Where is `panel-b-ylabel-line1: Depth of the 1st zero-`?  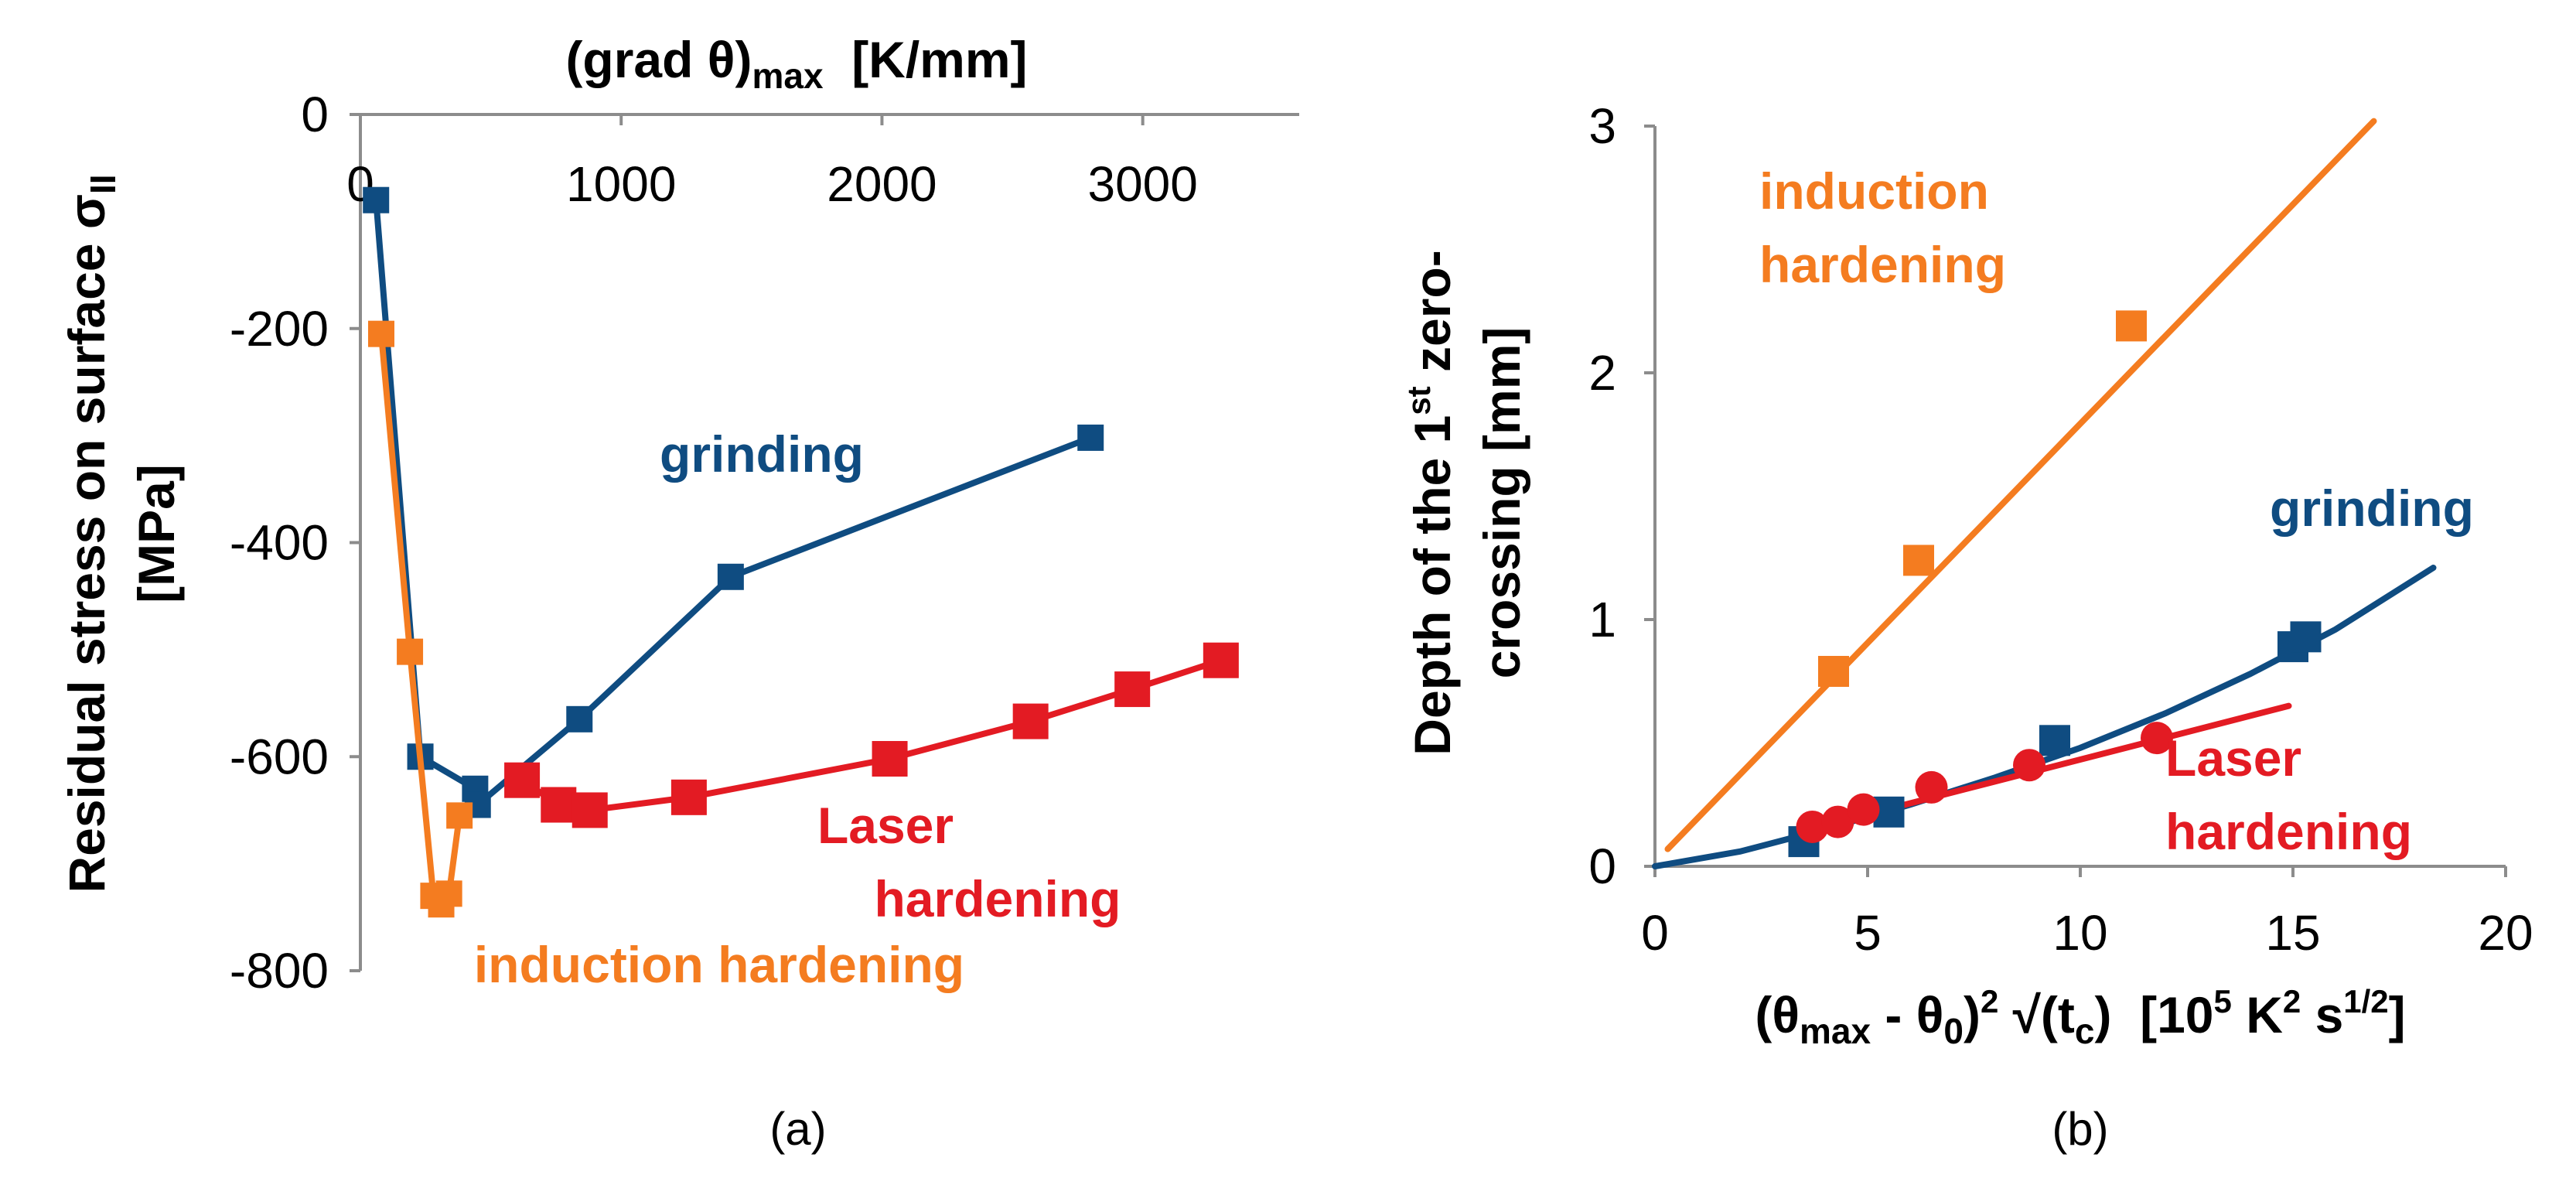 panel-b-ylabel-line1: Depth of the 1st zero- is located at coordinates (1431, 503).